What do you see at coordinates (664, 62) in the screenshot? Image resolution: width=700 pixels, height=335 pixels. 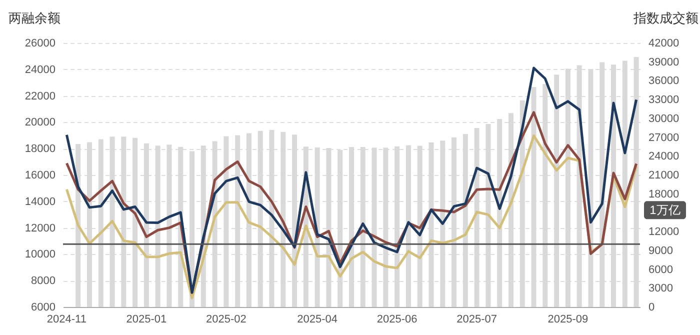 I see `y2-tick-label: 39000` at bounding box center [664, 62].